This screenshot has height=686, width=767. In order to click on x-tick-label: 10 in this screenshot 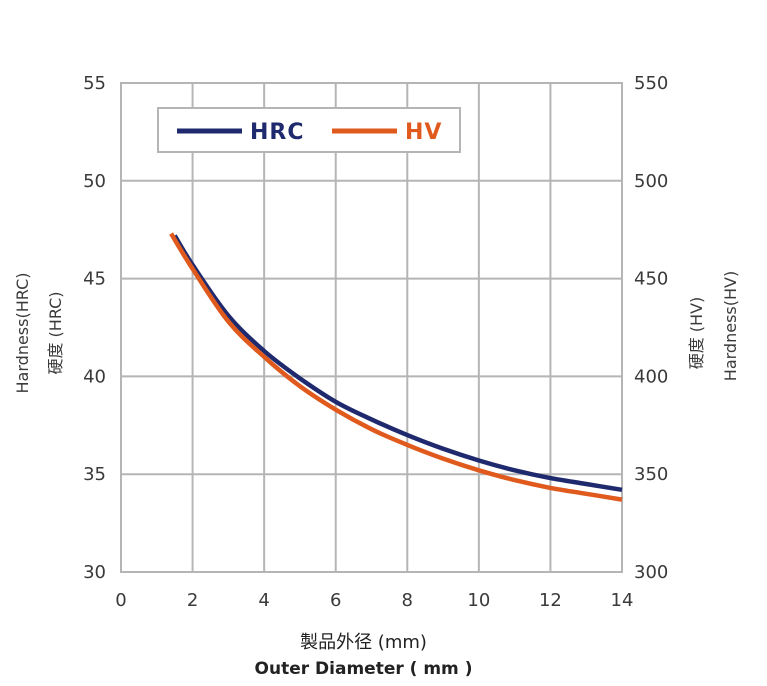, I will do `click(478, 600)`.